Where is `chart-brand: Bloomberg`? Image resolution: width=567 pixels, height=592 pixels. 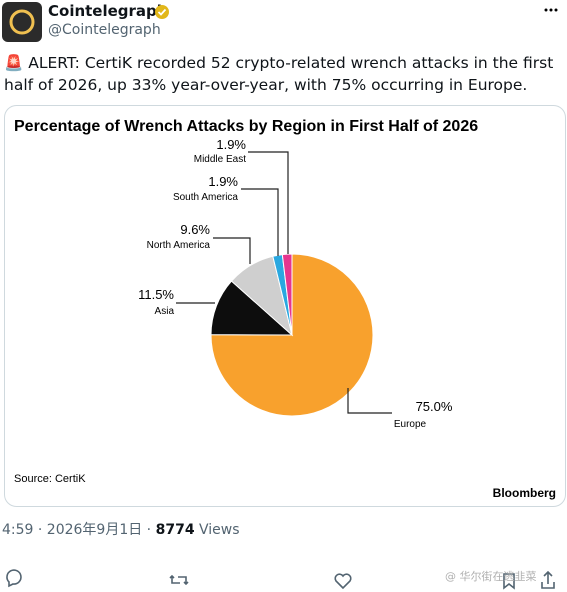 chart-brand: Bloomberg is located at coordinates (524, 493).